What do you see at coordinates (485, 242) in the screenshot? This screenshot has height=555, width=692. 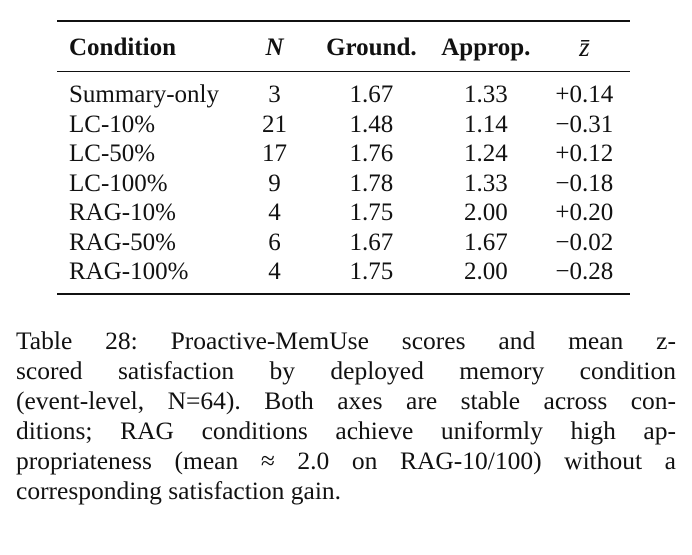 I see `cell-approp: 1.67` at bounding box center [485, 242].